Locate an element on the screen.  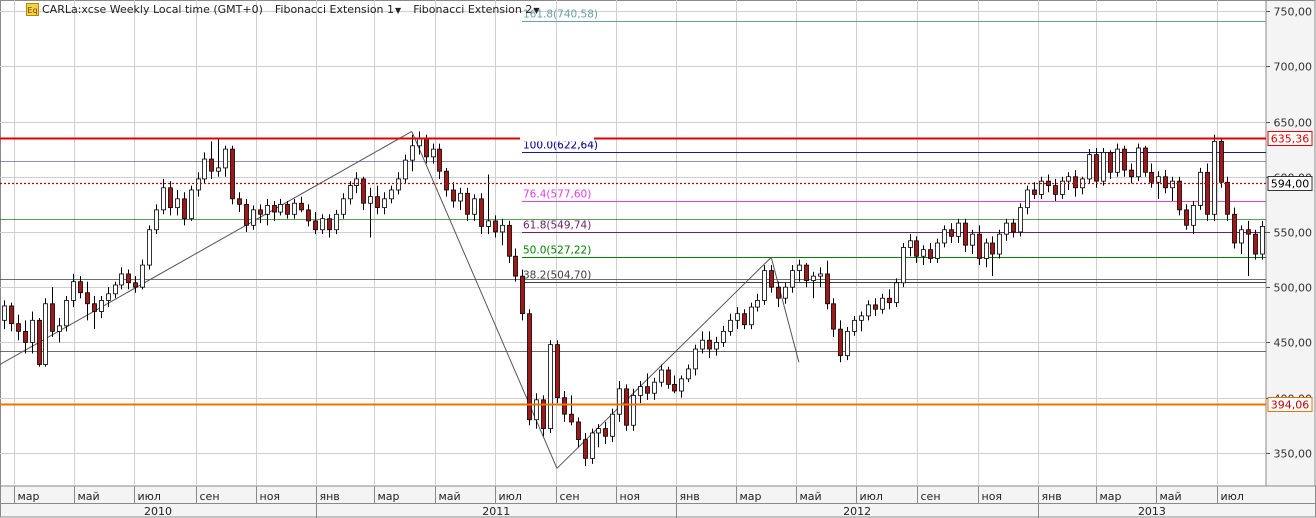
y-tick-label: 650,00 is located at coordinates (1293, 123).